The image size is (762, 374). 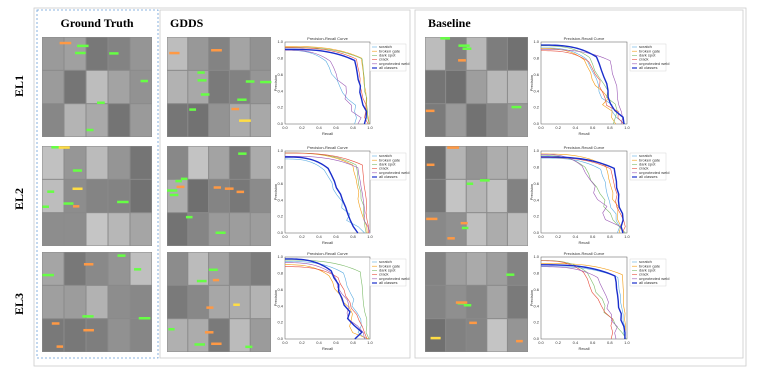 I want to click on x-tick-label: 0.2, so click(x=302, y=236).